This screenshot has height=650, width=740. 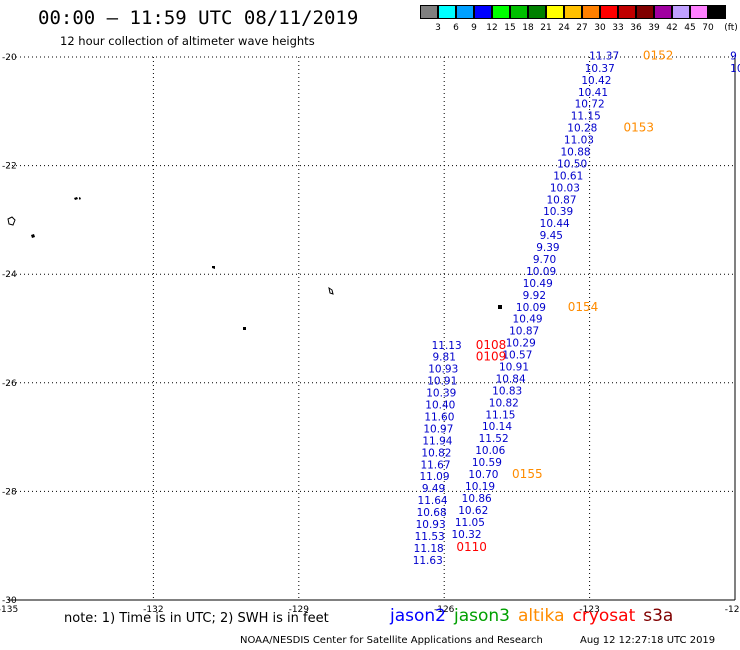 I want to click on latitude-label: -30, so click(x=9, y=601).